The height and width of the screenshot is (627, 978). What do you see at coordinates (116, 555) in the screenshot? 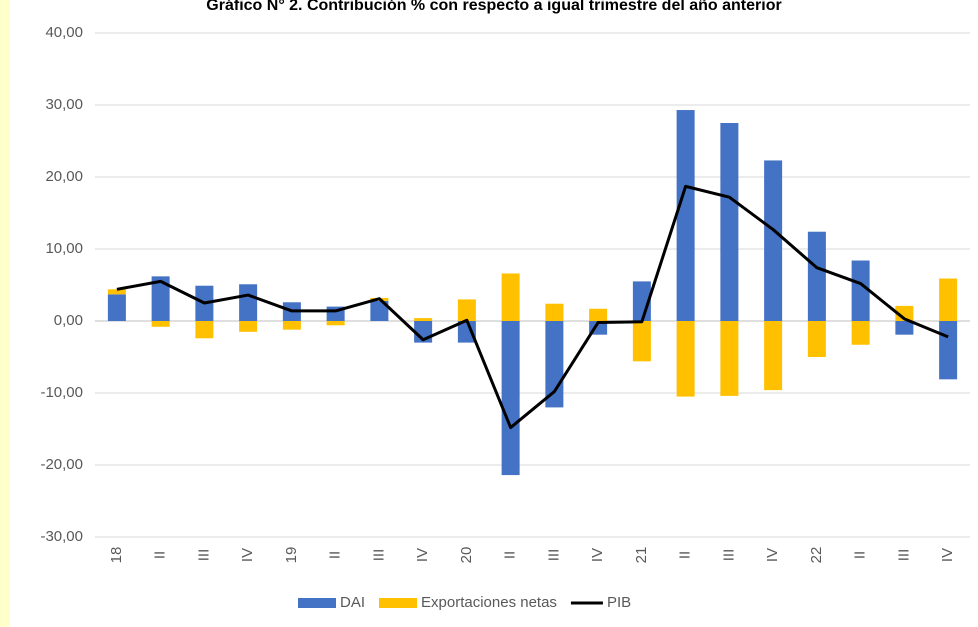
I see `x-tick-label: 18` at bounding box center [116, 555].